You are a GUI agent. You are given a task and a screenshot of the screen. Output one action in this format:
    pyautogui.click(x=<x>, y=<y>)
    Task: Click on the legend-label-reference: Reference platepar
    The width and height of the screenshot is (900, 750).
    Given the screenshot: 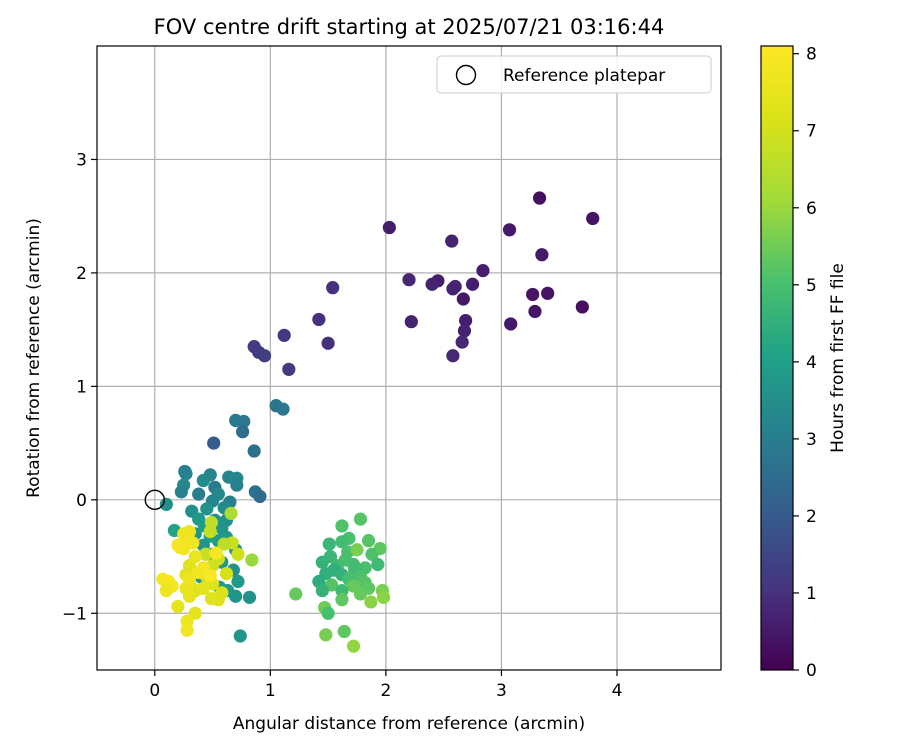 What is the action you would take?
    pyautogui.click(x=584, y=76)
    